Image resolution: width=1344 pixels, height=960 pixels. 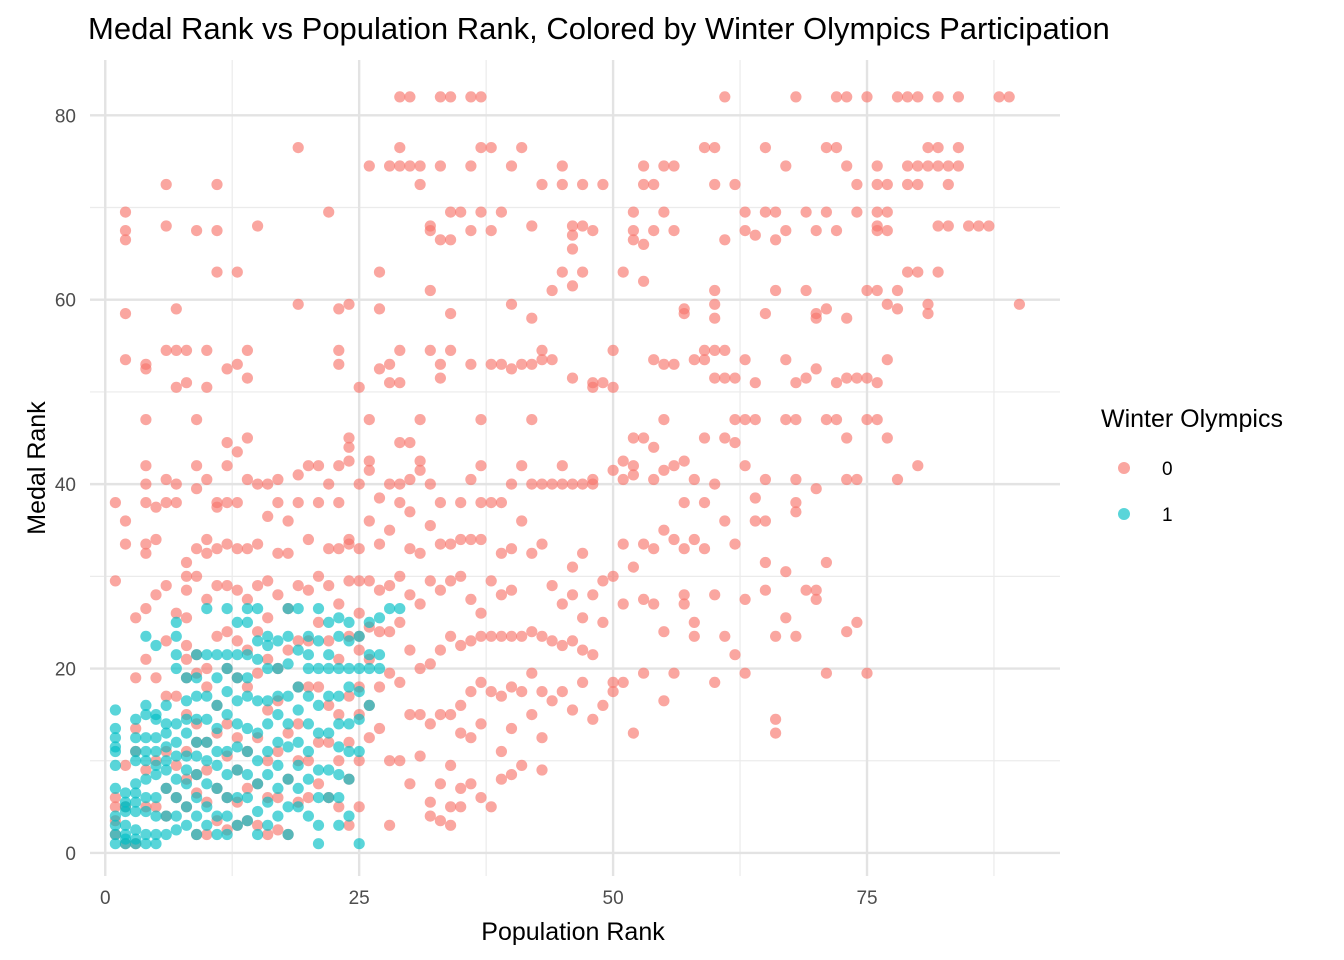 I want to click on y-tick-label: 40, so click(x=65, y=485).